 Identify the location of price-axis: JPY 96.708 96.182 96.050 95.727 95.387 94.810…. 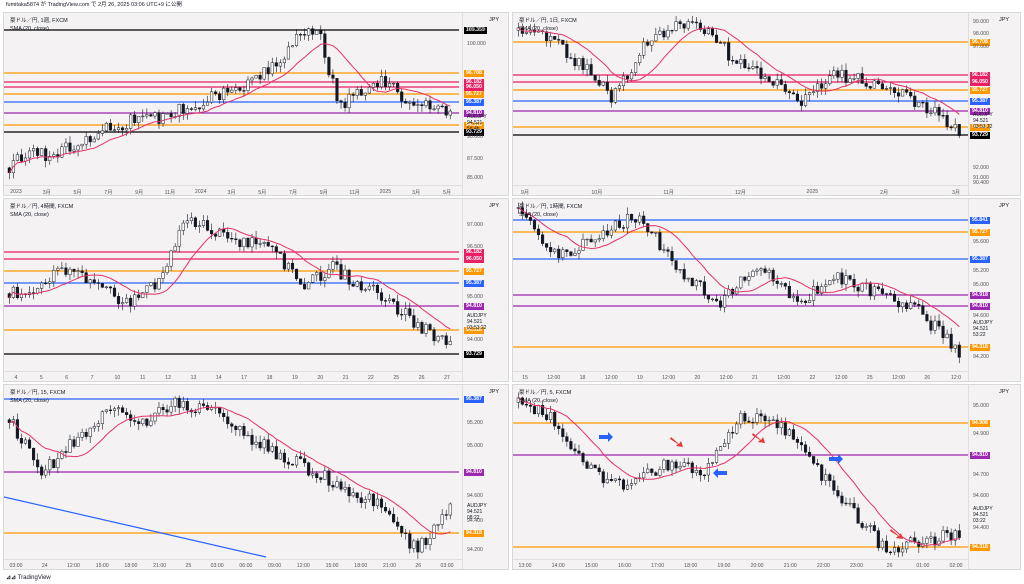
(994, 104).